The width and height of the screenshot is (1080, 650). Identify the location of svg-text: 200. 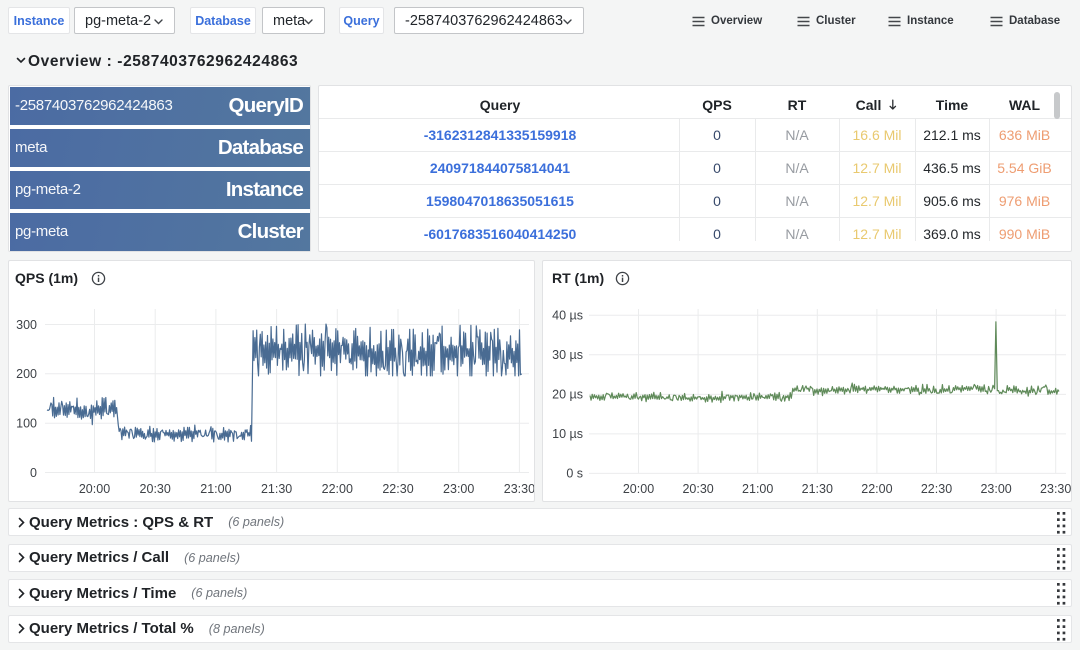
(26, 374).